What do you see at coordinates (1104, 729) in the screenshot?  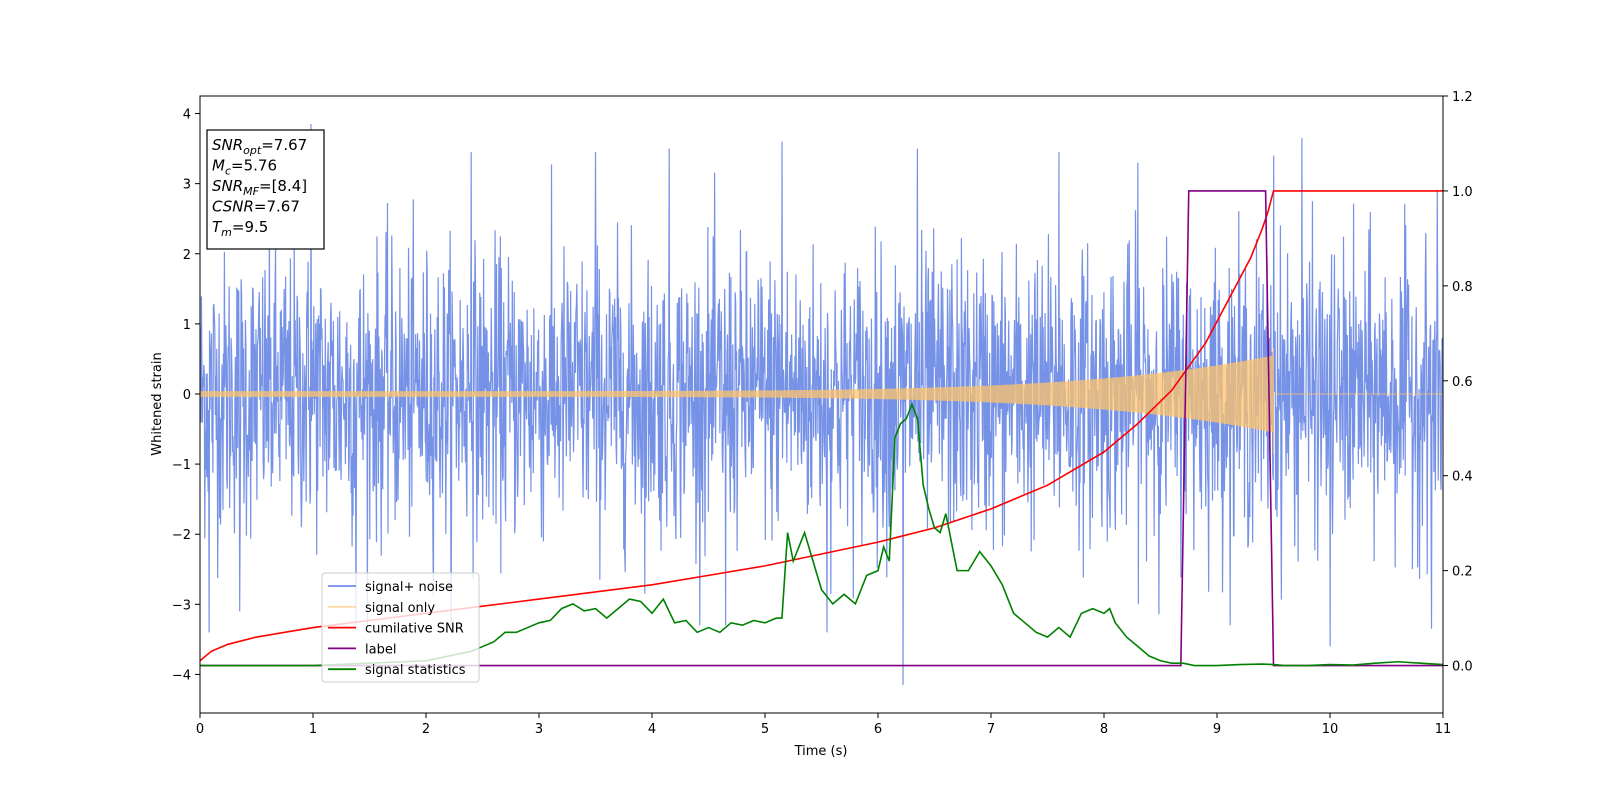 I see `x-tick-label: 8` at bounding box center [1104, 729].